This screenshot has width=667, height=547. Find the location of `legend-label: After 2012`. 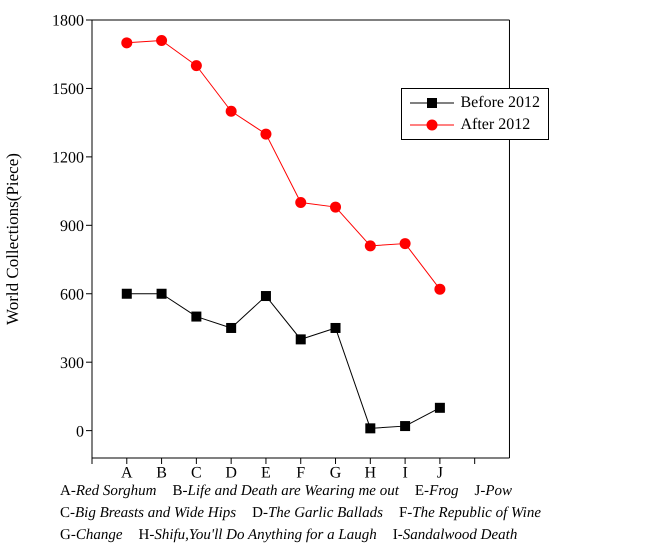

legend-label: After 2012 is located at coordinates (495, 125).